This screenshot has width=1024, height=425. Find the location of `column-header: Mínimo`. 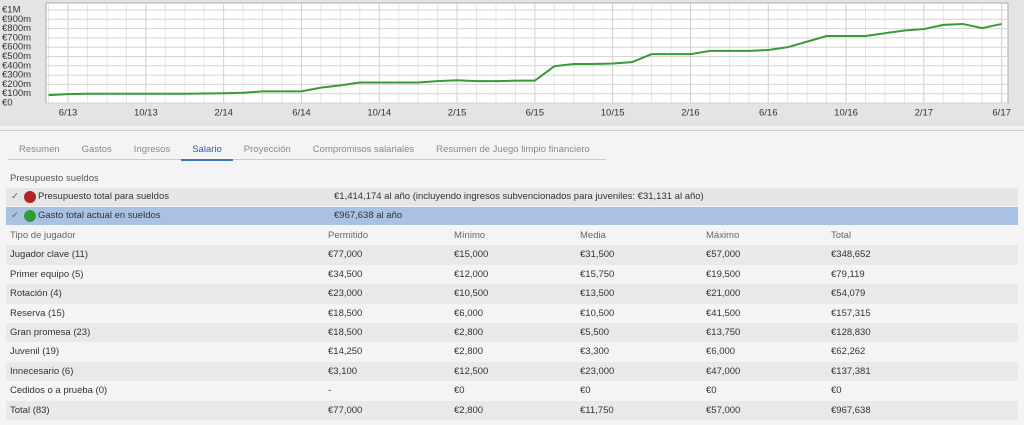

column-header: Mínimo is located at coordinates (470, 235).